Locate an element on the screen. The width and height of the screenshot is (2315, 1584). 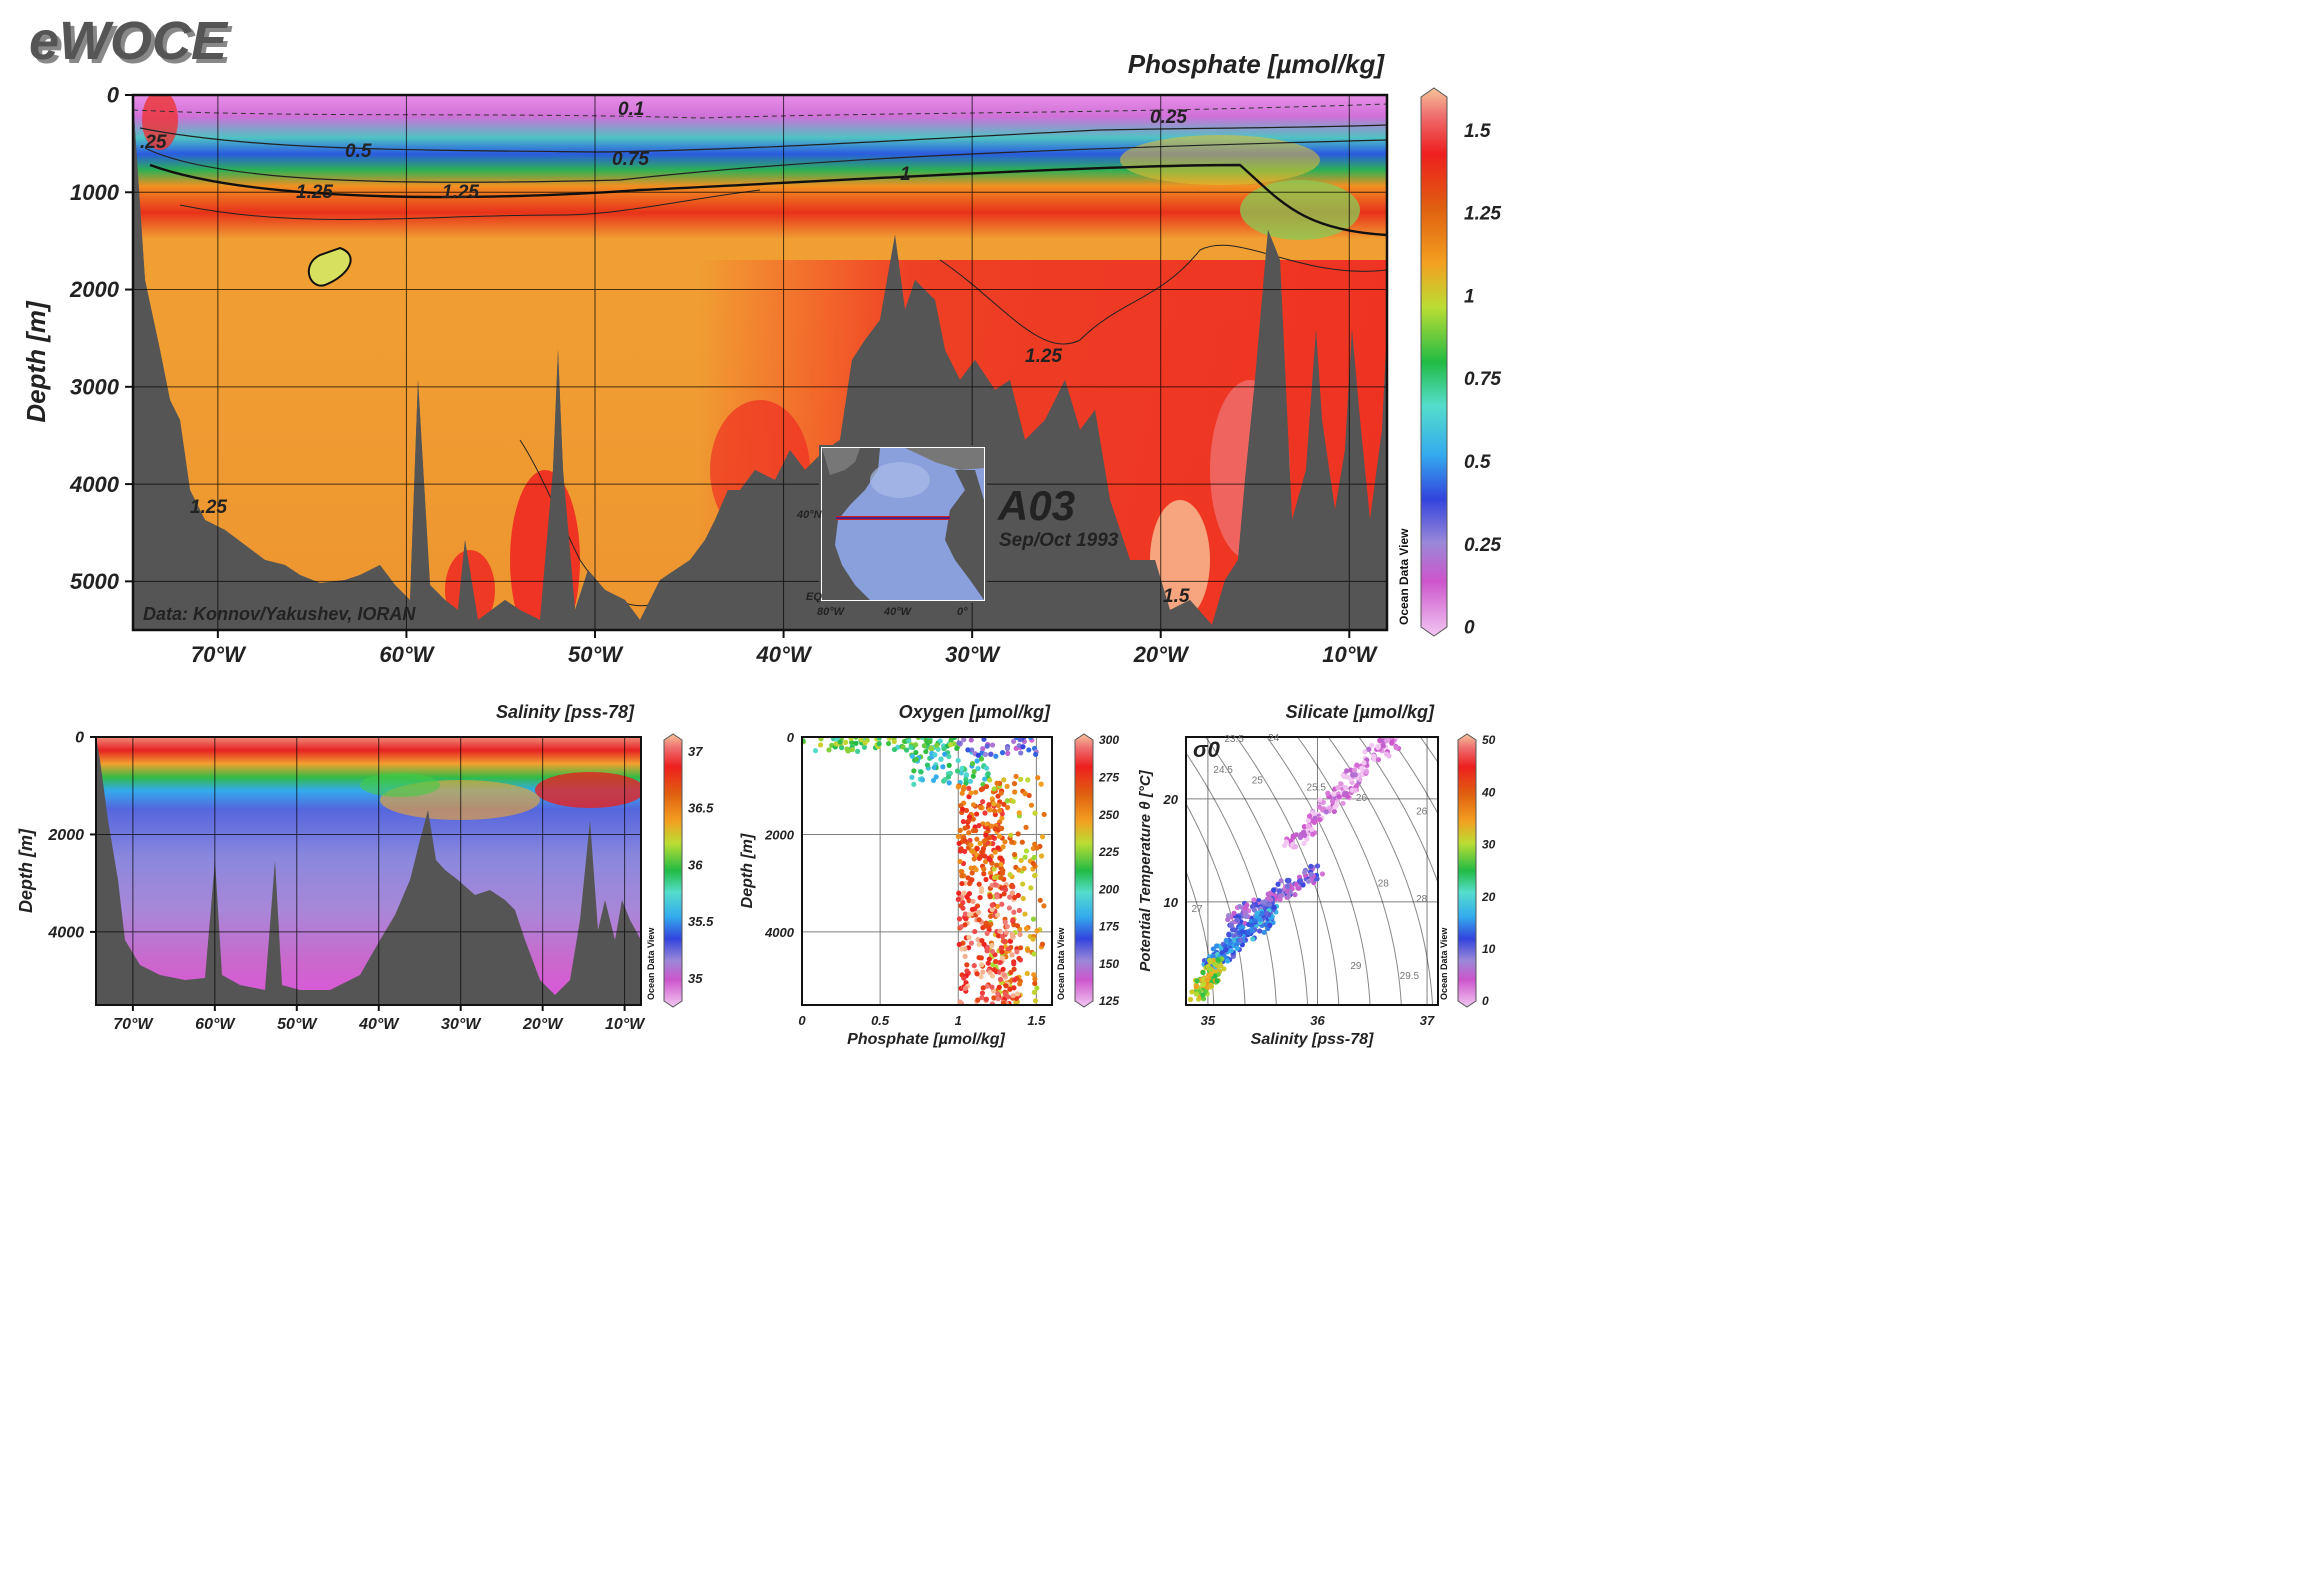
x-tick-label: 40°W is located at coordinates (379, 1024).